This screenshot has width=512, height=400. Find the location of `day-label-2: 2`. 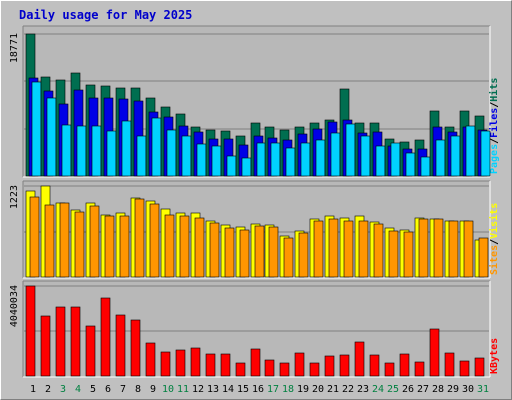

day-label-2: 2 is located at coordinates (48, 389).